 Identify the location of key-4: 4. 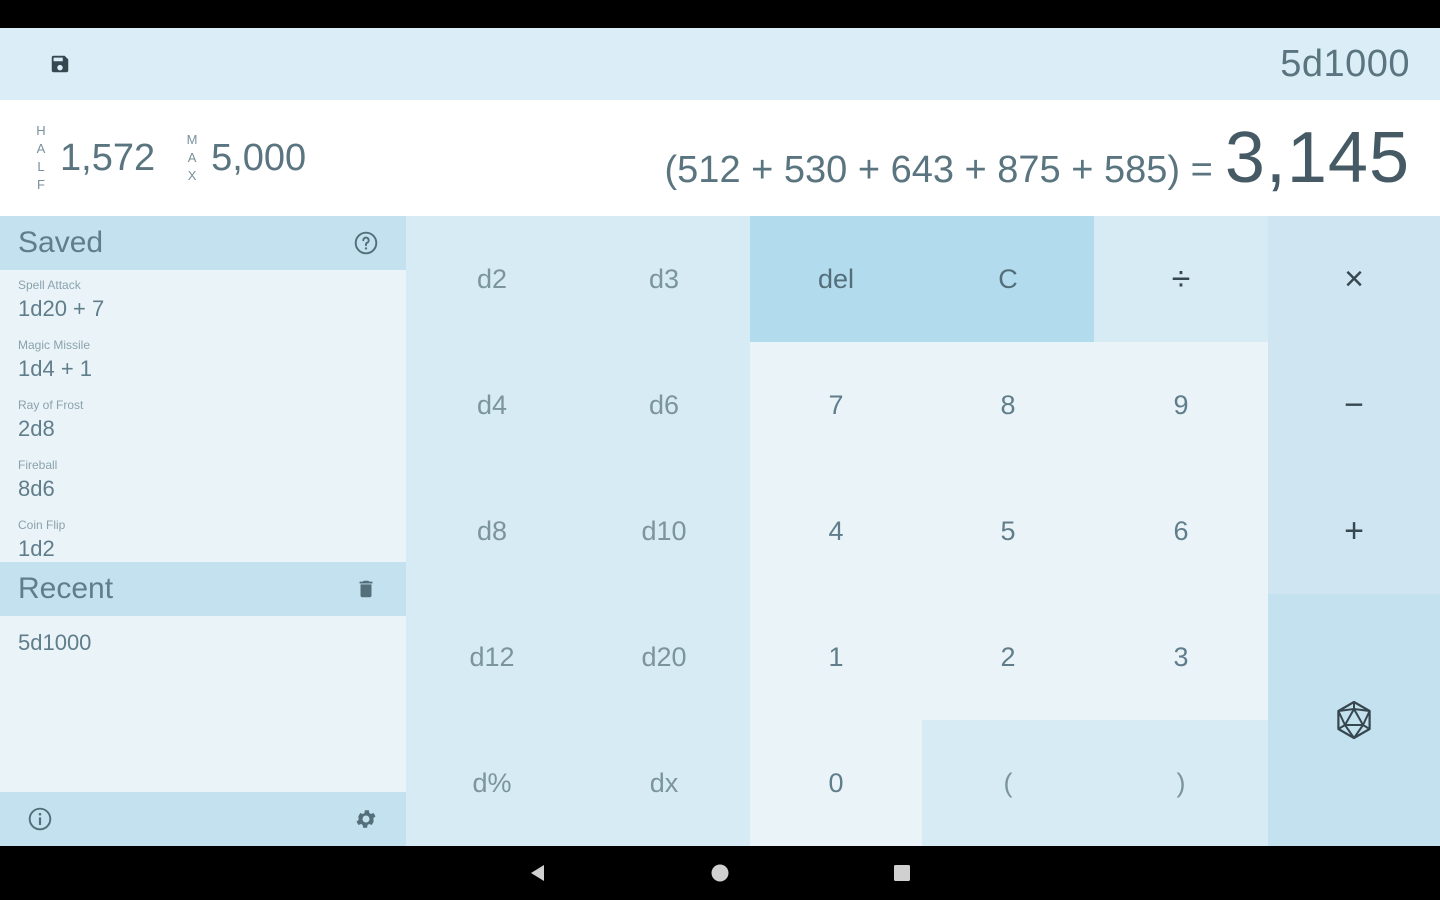
(836, 531).